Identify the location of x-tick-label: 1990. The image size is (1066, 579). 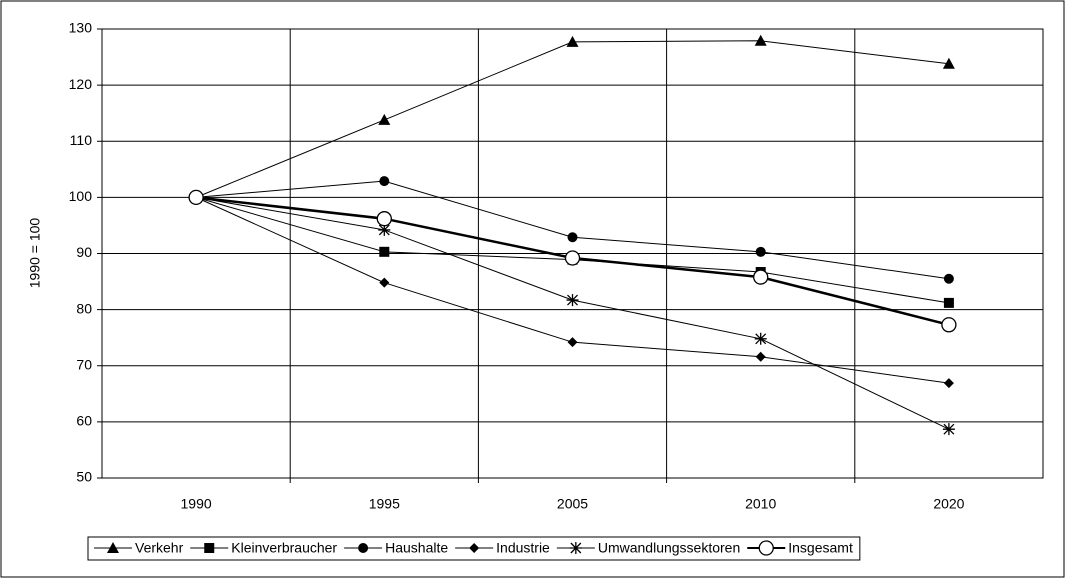
(196, 504).